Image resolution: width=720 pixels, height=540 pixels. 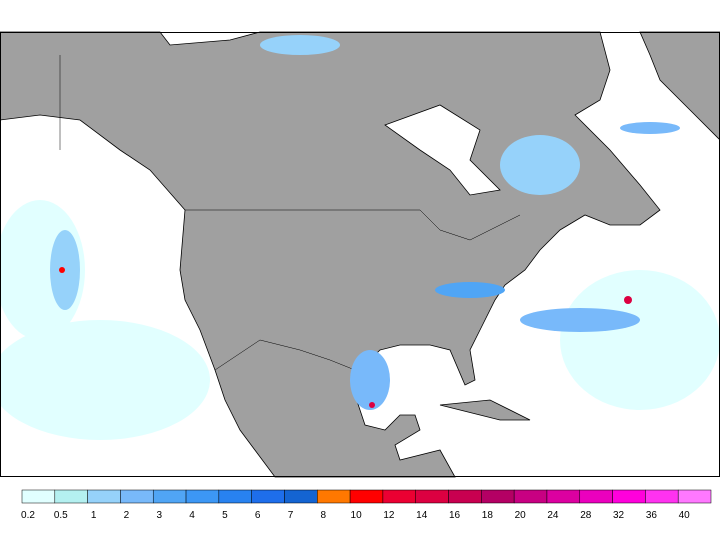 I want to click on colorbar-label: 28, so click(x=586, y=515).